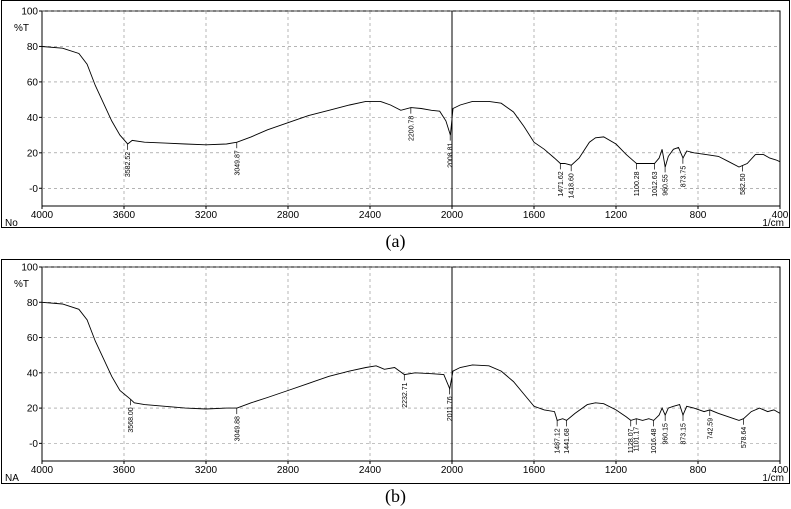 The height and width of the screenshot is (509, 791). I want to click on peak-label: 2200.78, so click(411, 128).